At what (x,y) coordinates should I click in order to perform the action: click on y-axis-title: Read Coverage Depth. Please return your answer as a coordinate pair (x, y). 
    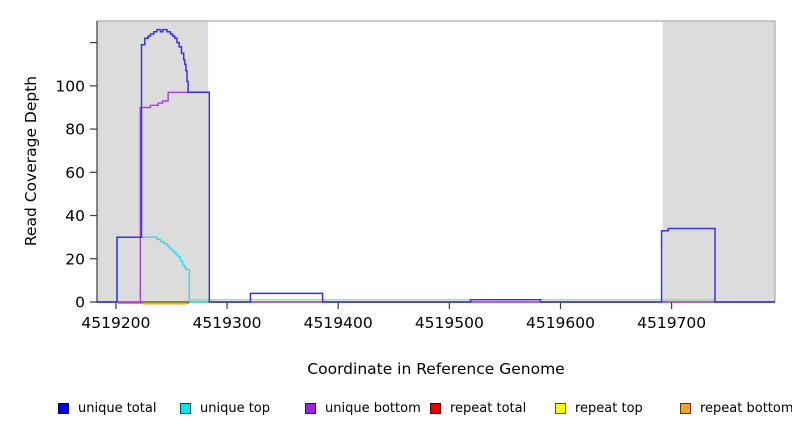
    Looking at the image, I should click on (31, 161).